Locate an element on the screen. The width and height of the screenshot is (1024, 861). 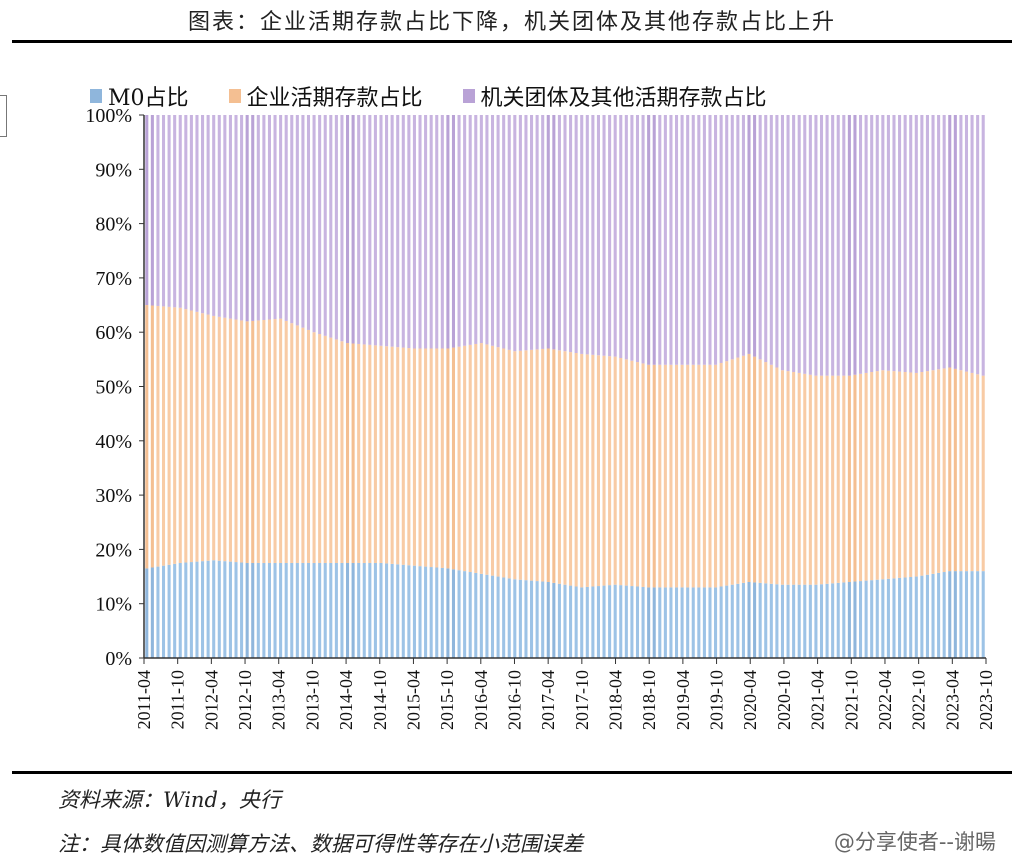
note-text: 注：具体数值因测算方法、数据可得性等存在小范围误差 is located at coordinates (320, 844).